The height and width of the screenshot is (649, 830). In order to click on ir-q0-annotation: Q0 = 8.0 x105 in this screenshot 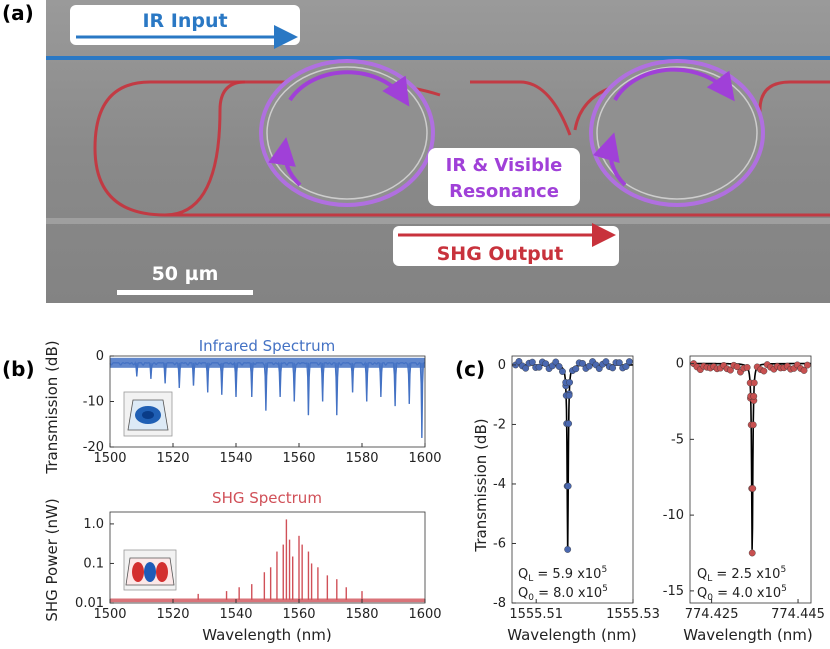, I will do `click(563, 593)`.